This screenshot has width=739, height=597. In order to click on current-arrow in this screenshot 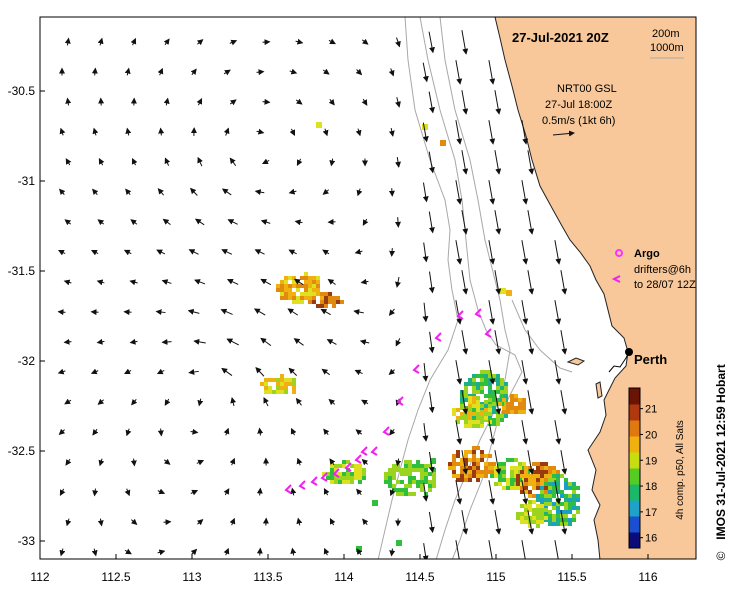, I will do `click(260, 552)`.